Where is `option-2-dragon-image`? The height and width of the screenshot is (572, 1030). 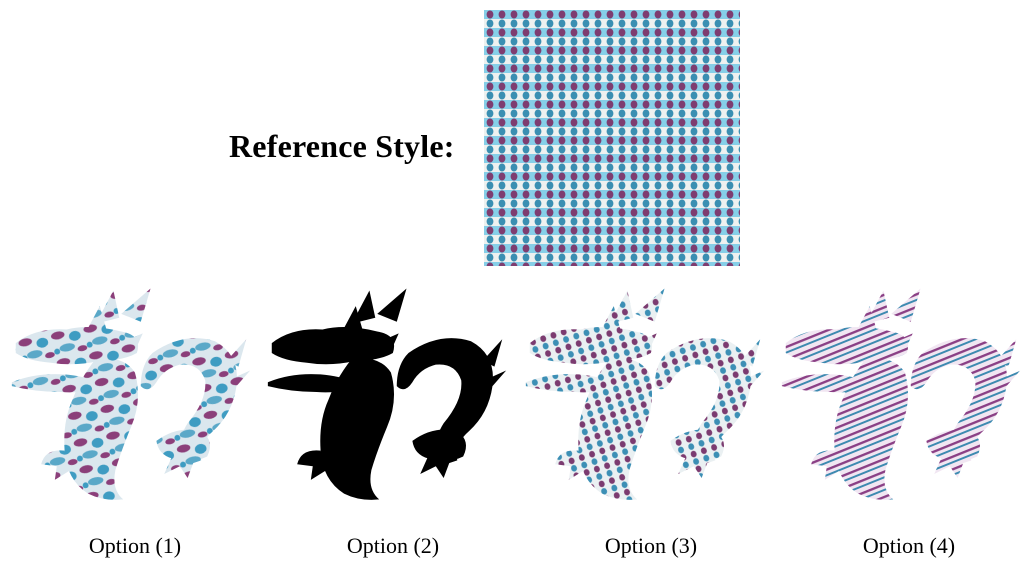 option-2-dragon-image is located at coordinates (387, 394).